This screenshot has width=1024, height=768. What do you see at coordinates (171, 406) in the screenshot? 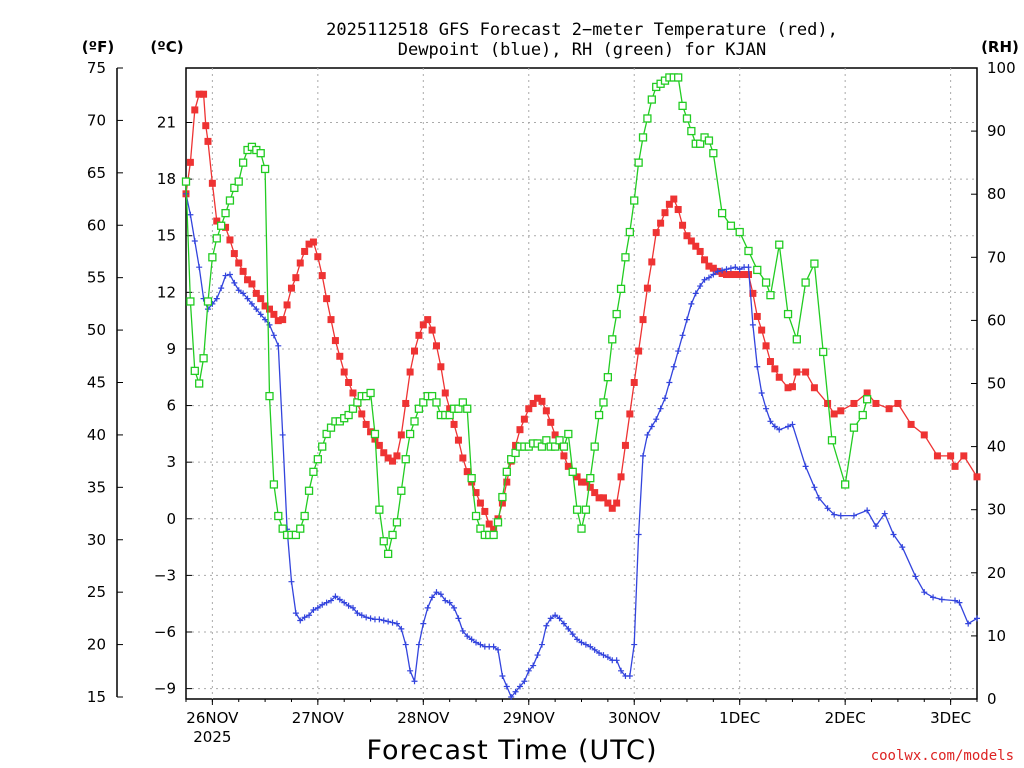
I see `celsius-tick-label: 6` at bounding box center [171, 406].